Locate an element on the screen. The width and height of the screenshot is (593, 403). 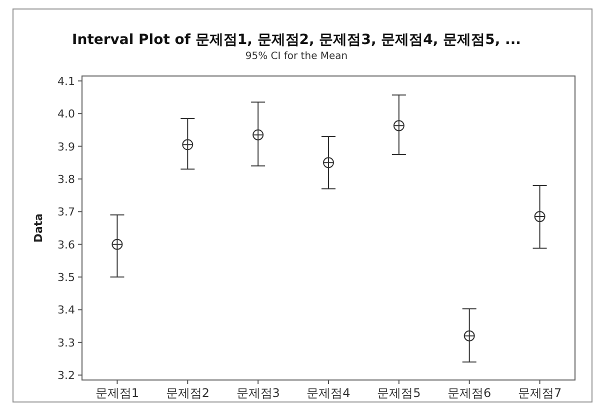
x-tick-label: 문제점6 is located at coordinates (470, 393).